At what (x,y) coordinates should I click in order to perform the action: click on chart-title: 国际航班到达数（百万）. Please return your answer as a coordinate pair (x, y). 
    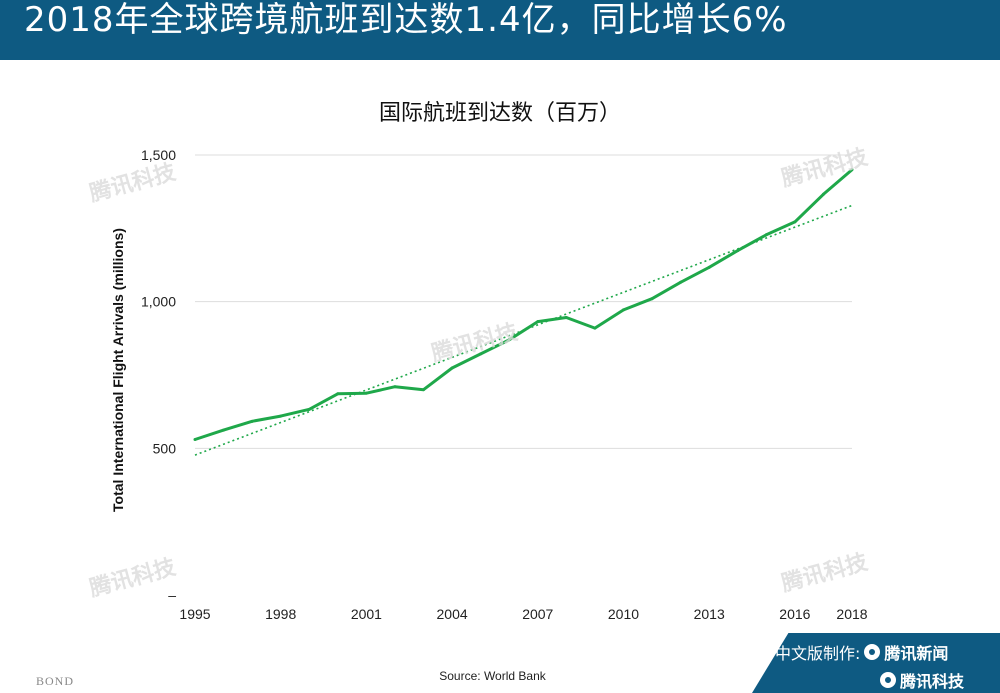
    Looking at the image, I should click on (500, 113).